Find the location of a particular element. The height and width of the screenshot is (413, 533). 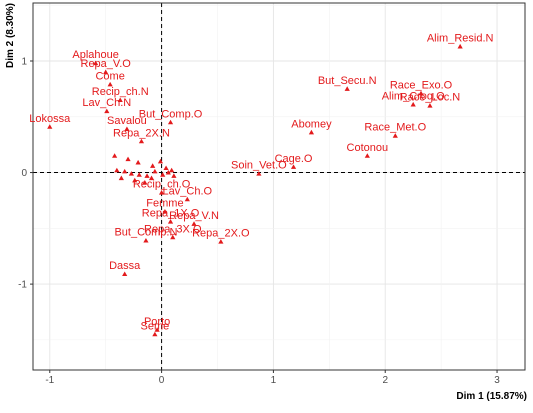

point-label: Repa_2X.N is located at coordinates (141, 133).